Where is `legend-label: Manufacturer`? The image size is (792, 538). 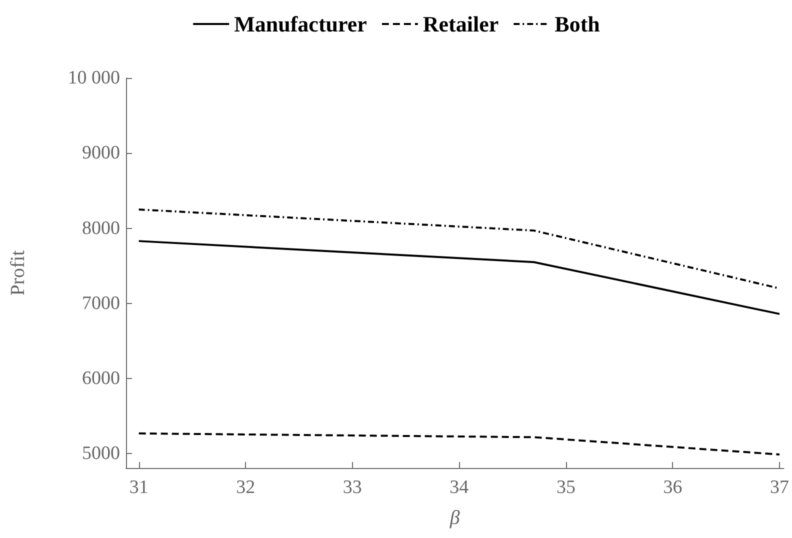
legend-label: Manufacturer is located at coordinates (301, 24).